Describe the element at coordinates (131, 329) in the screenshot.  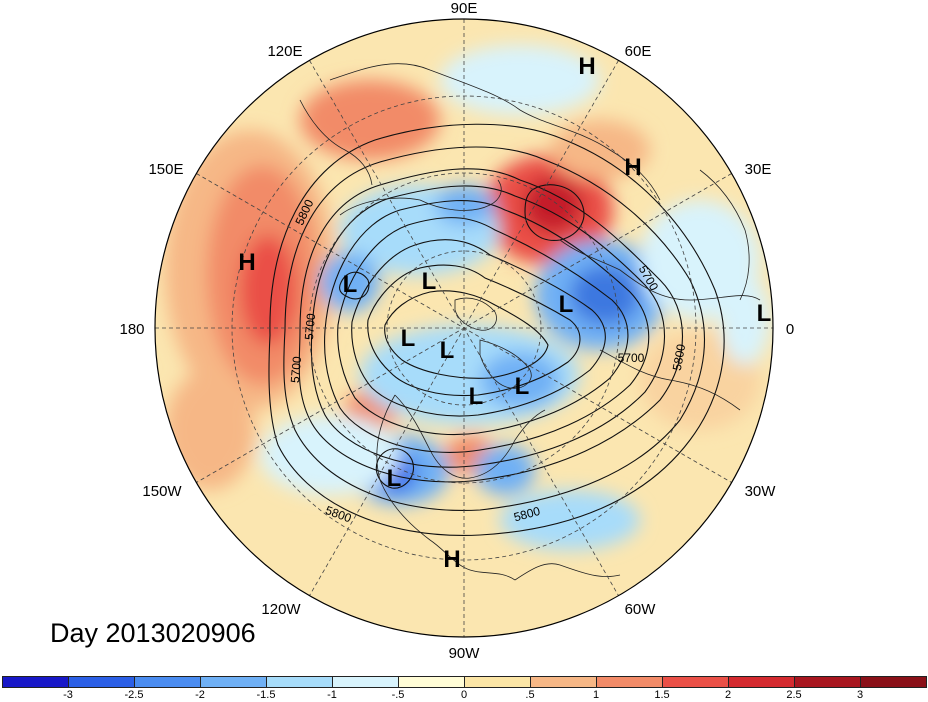
I see `lon-label-180: 180` at that location.